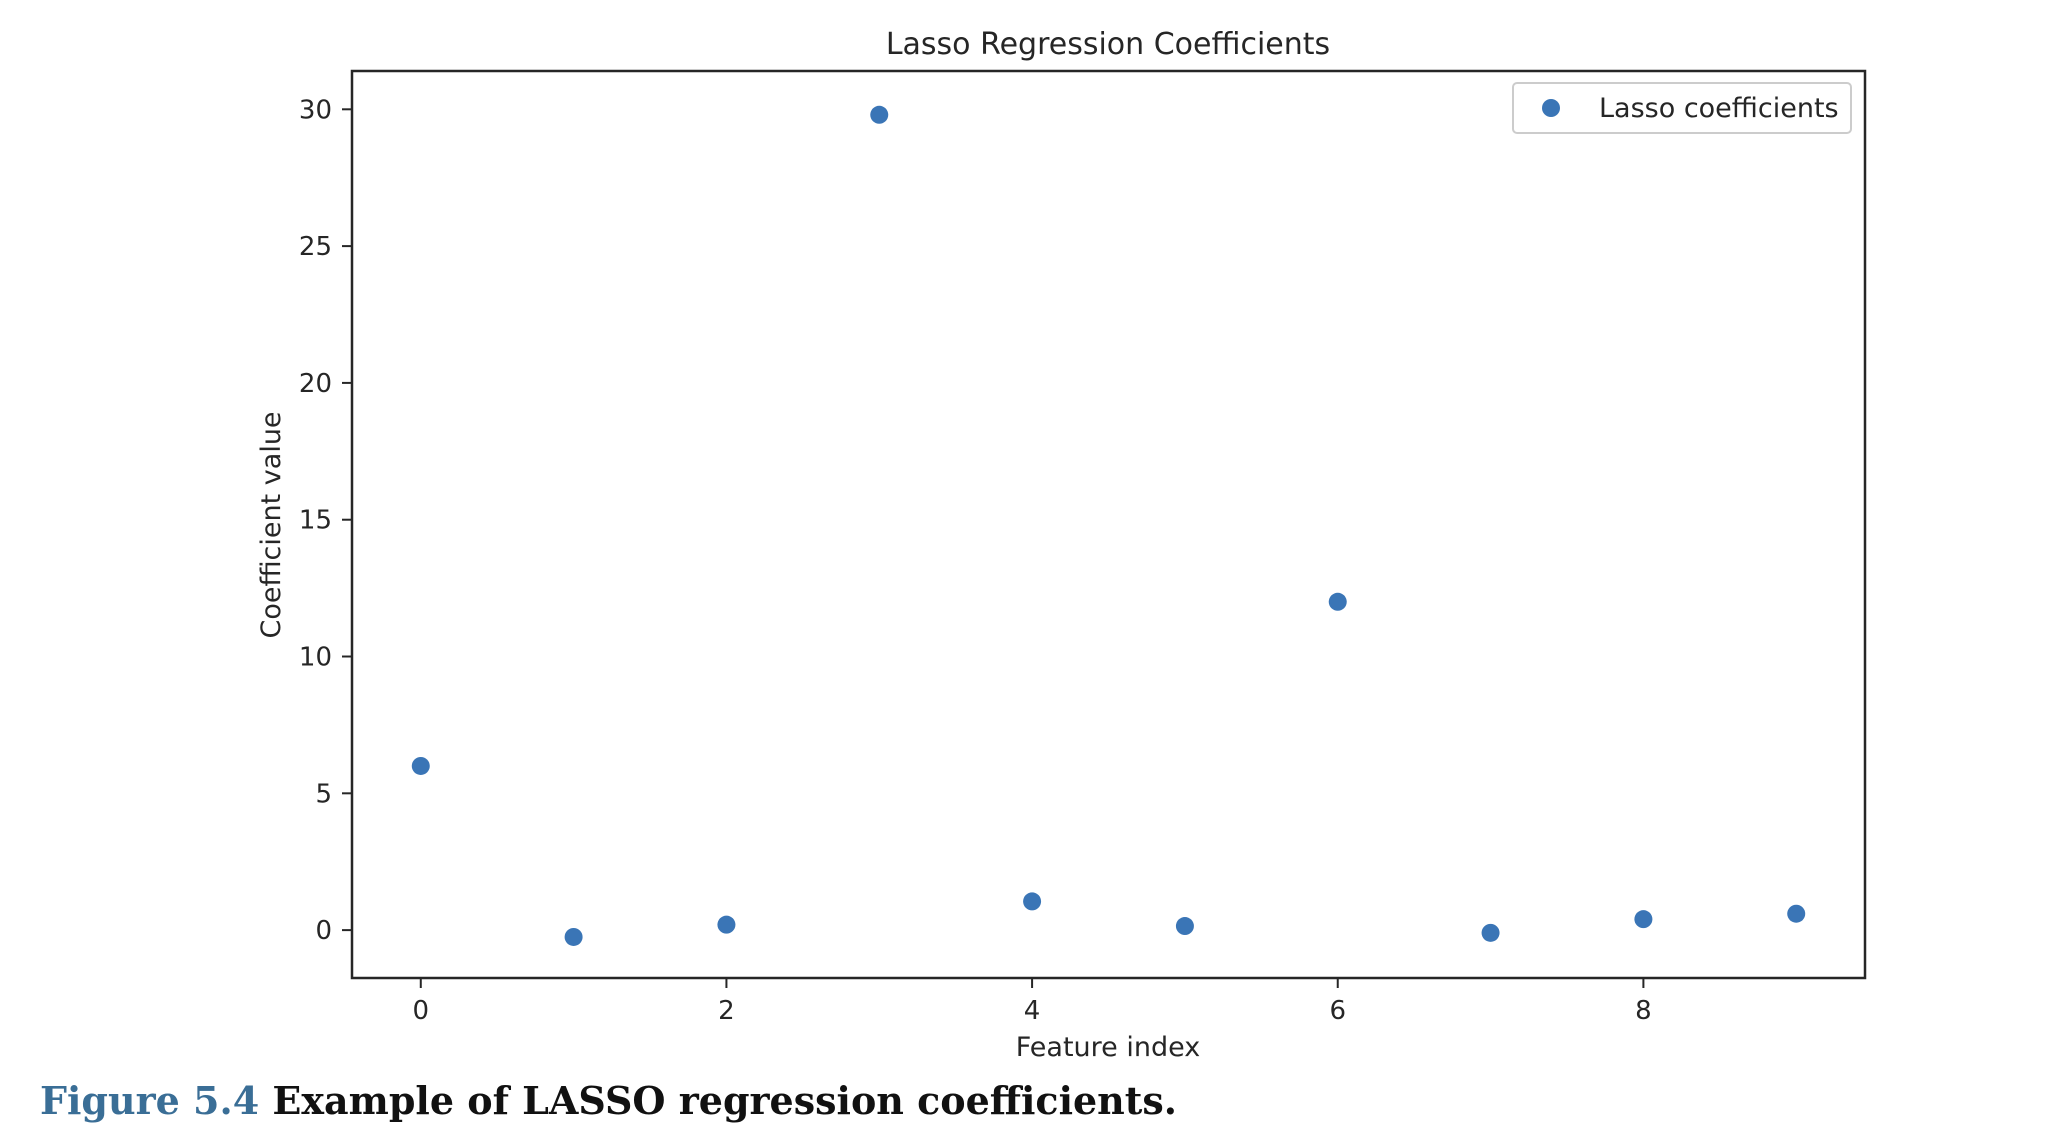 This screenshot has width=2072, height=1148. Describe the element at coordinates (315, 110) in the screenshot. I see `y-tick-label: 30` at that location.